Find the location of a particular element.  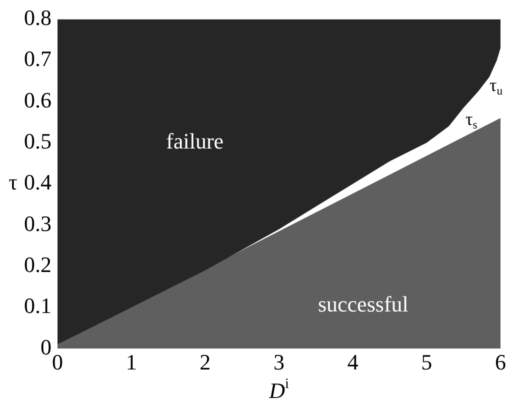

x-tick-label: 3 is located at coordinates (279, 362).